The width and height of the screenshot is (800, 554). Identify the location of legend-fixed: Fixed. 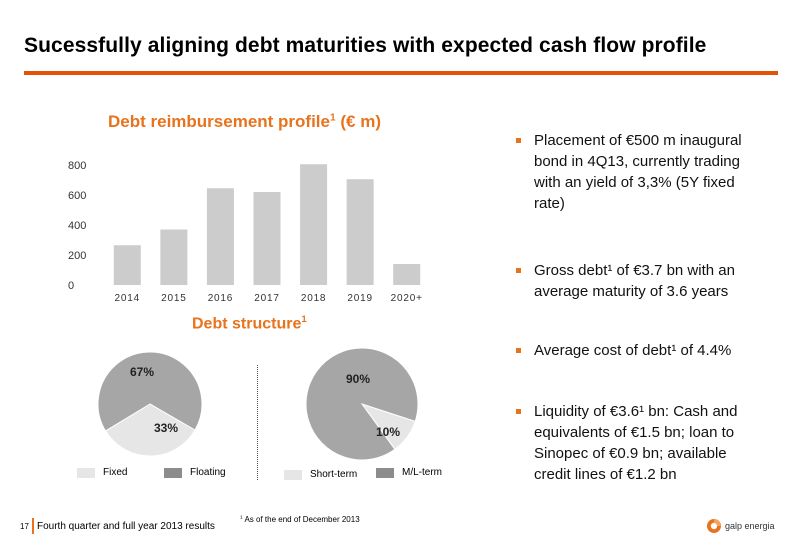
(102, 472).